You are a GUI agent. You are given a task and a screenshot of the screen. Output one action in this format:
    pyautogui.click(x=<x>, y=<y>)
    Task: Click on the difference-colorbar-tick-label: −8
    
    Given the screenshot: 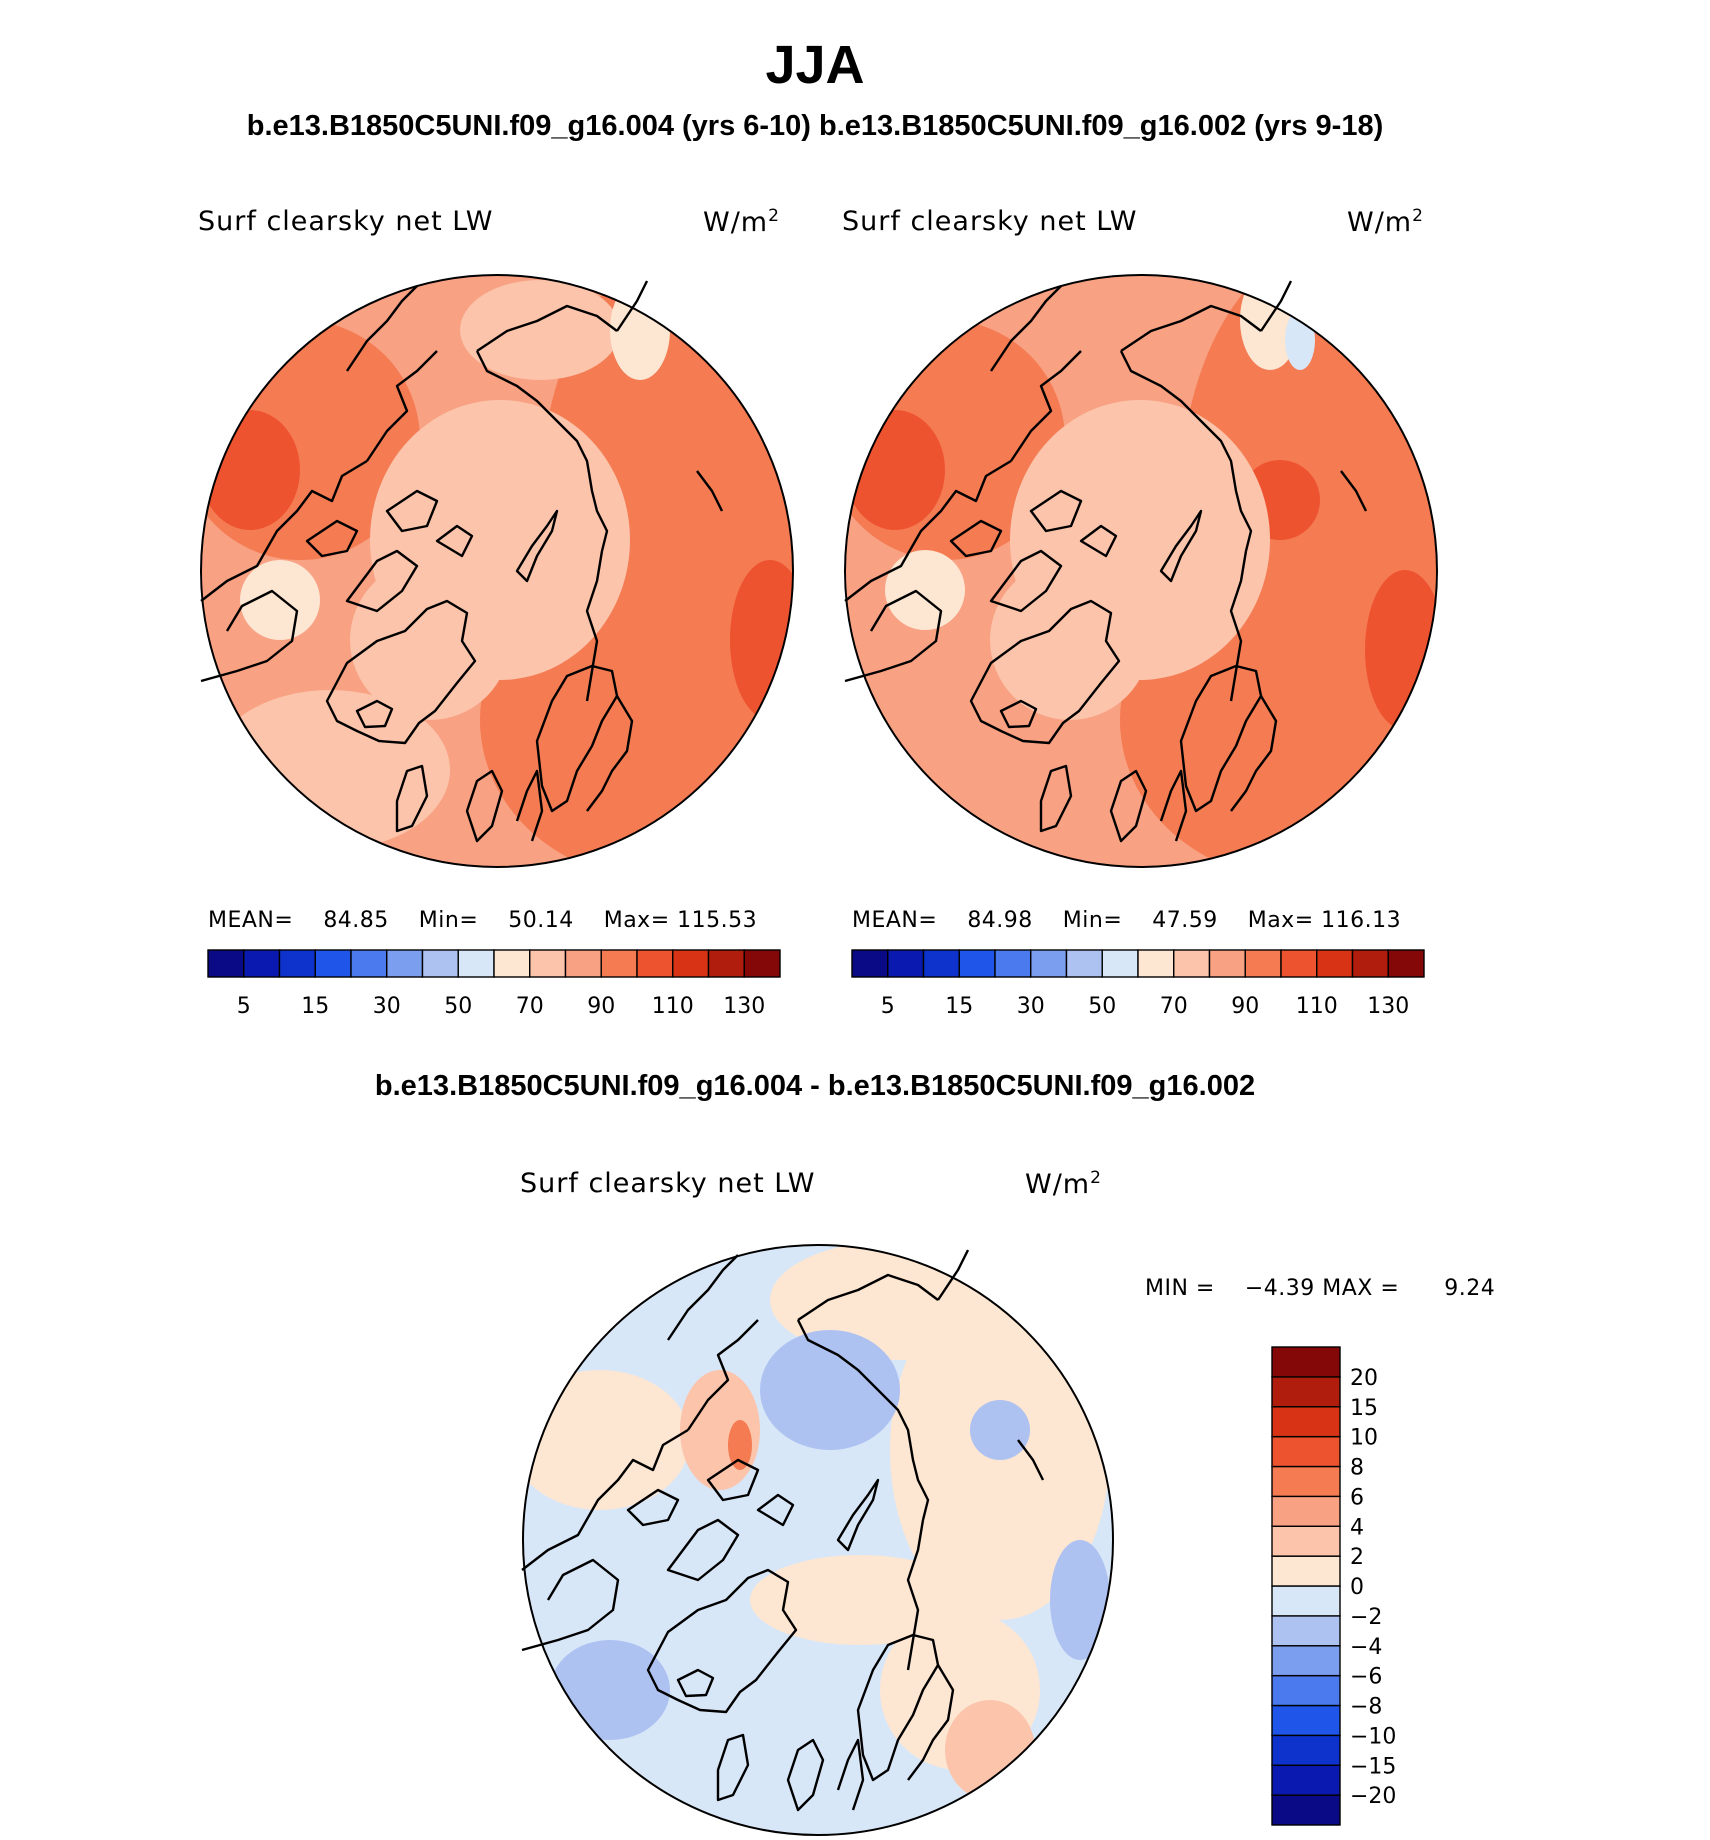 What is the action you would take?
    pyautogui.click(x=1366, y=1707)
    